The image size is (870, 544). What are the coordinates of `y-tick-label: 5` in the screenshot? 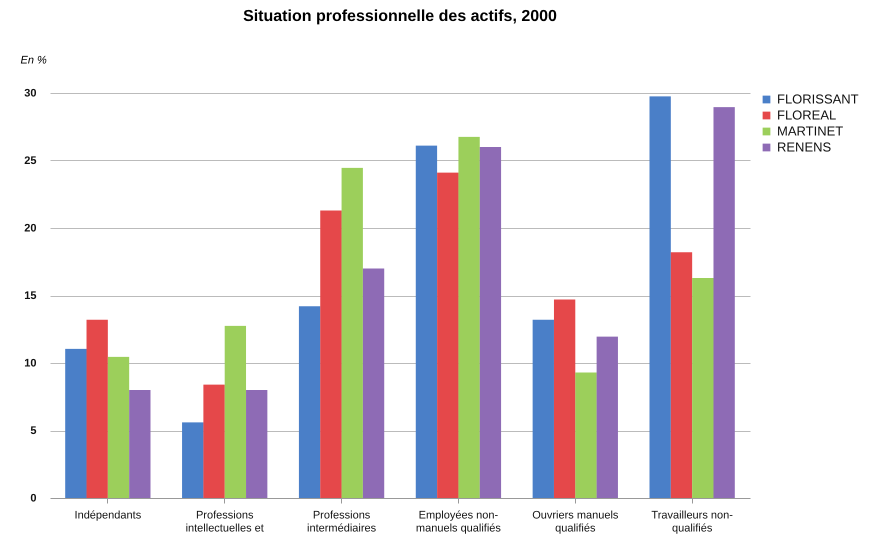 It's located at (33, 431).